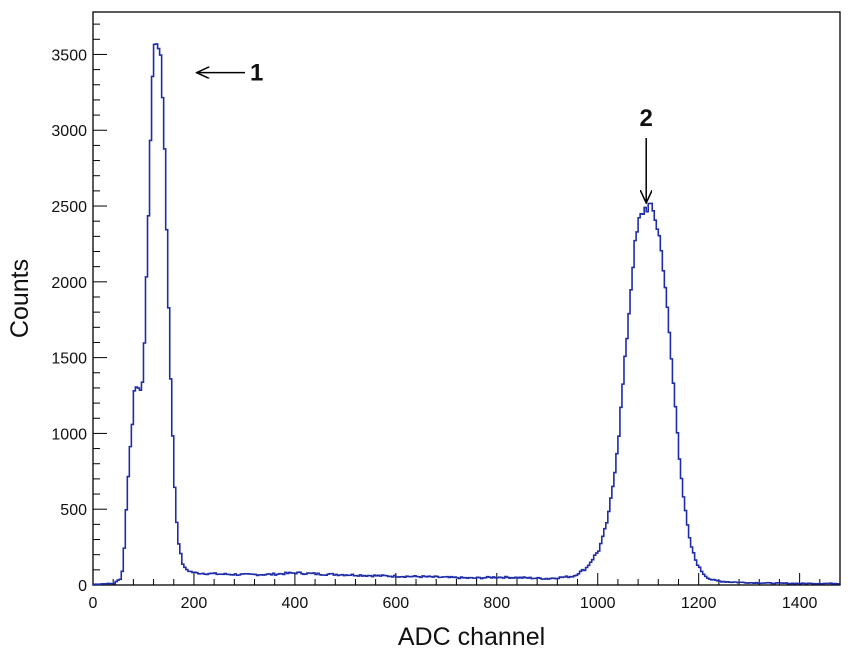 This screenshot has height=653, width=850. I want to click on y-tick-label: 2000, so click(69, 283).